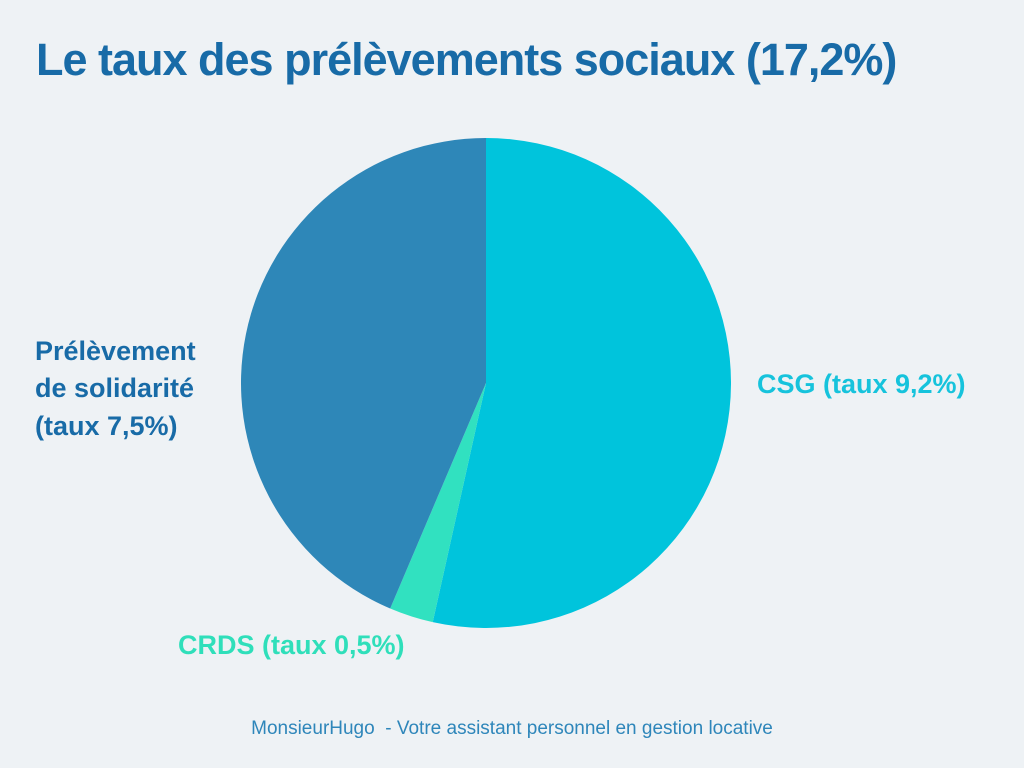  I want to click on pie-slice-prelevement-solidarite, so click(363, 373).